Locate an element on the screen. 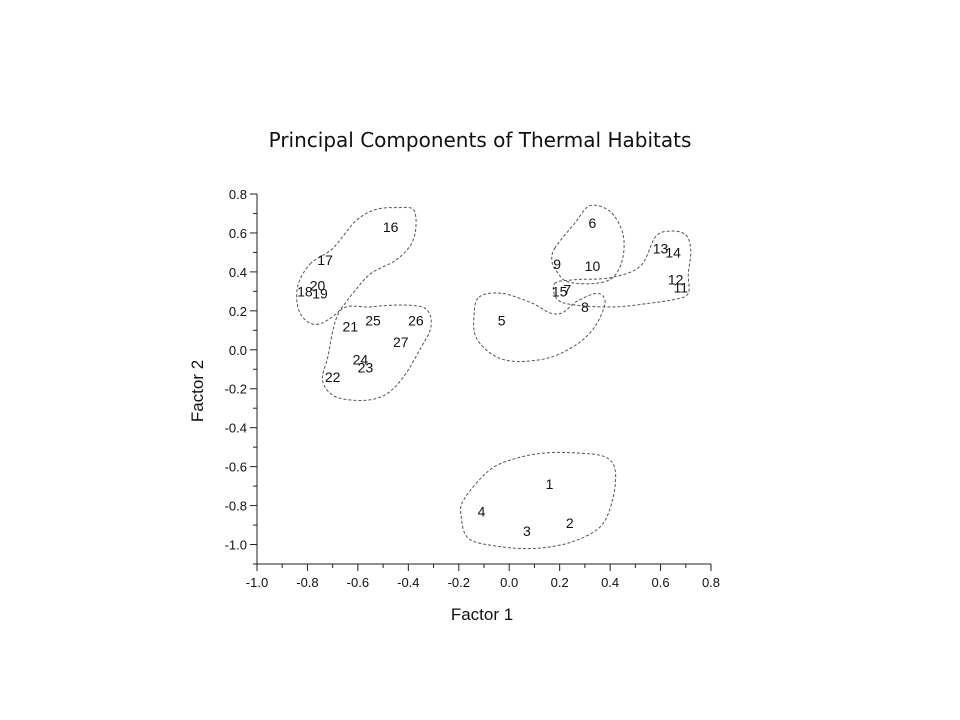 This screenshot has width=960, height=720. y-tick-label: 0.4 is located at coordinates (238, 272).